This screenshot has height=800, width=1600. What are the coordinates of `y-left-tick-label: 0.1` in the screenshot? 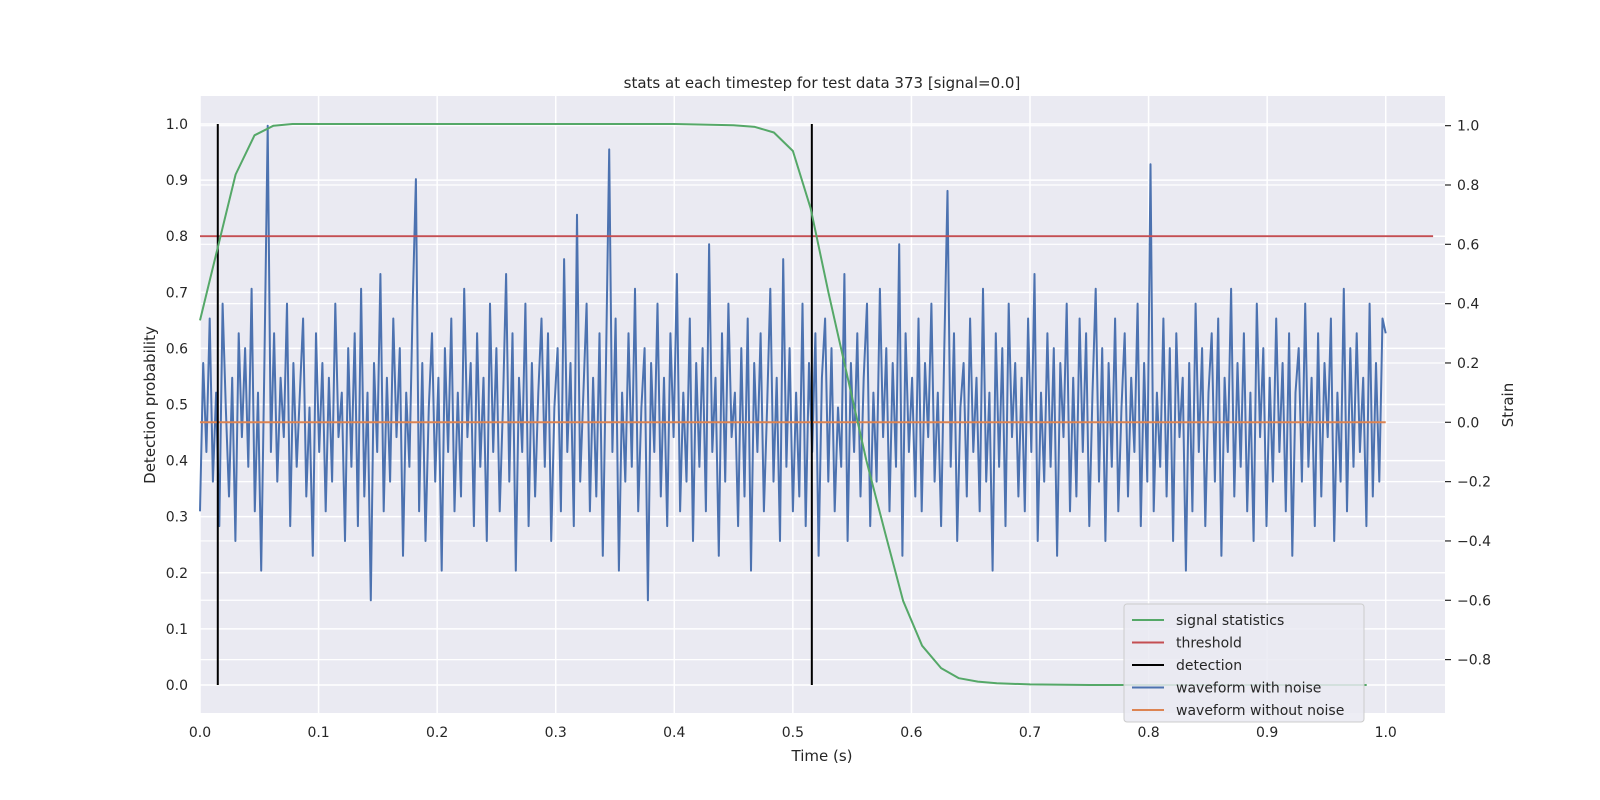 It's located at (177, 630).